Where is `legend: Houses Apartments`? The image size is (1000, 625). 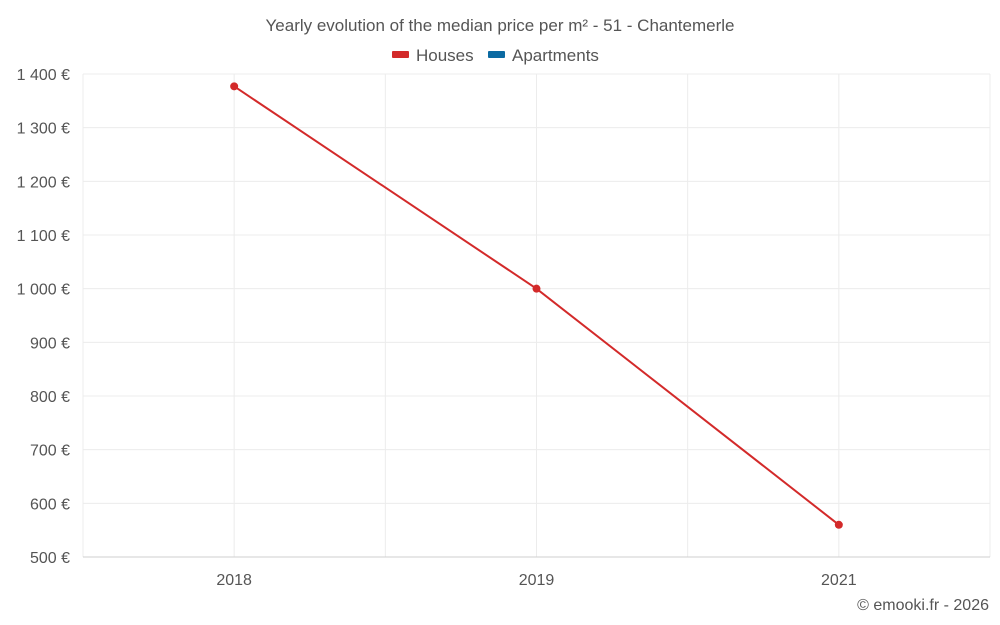 legend: Houses Apartments is located at coordinates (495, 55).